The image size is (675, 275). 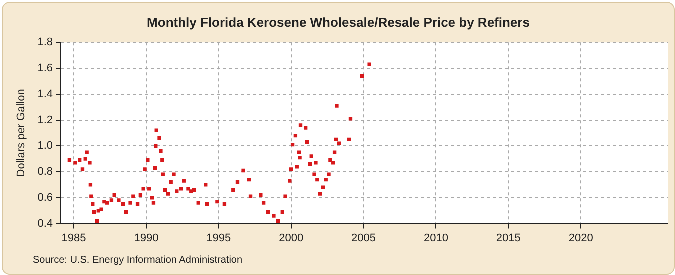 I want to click on y-tick-label: 0.4, so click(x=45, y=224).